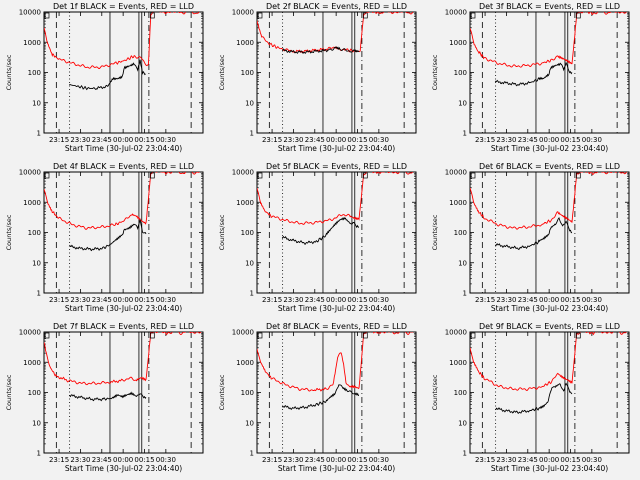 The height and width of the screenshot is (480, 640). What do you see at coordinates (123, 326) in the screenshot?
I see `panel-title: Det 7f BLACK = Events, RED = LLD` at bounding box center [123, 326].